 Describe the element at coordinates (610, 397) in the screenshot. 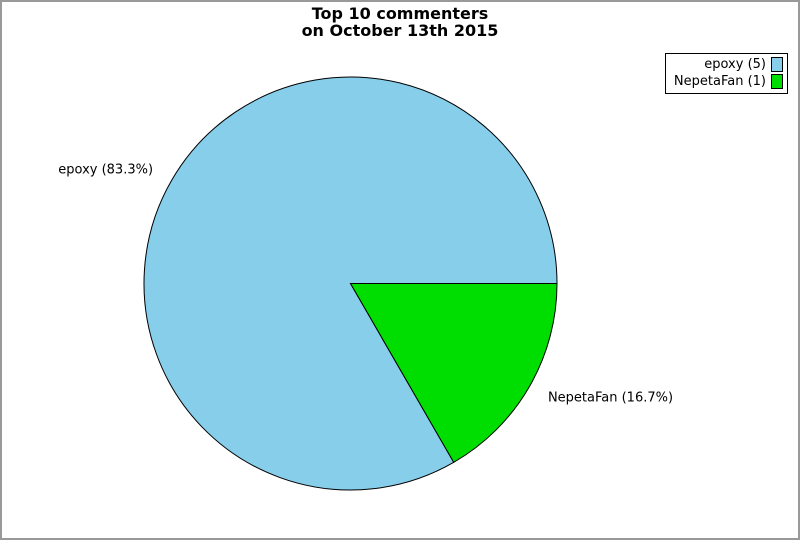

I see `slice-label-NepetaFan: NepetaFan (16.7%)` at that location.